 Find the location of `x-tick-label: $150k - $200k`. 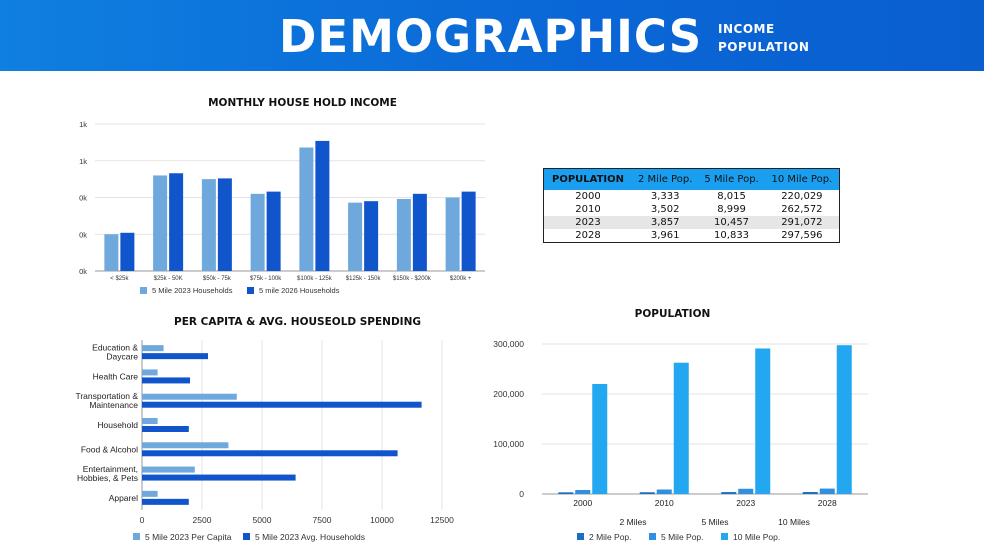

x-tick-label: $150k - $200k is located at coordinates (412, 279).